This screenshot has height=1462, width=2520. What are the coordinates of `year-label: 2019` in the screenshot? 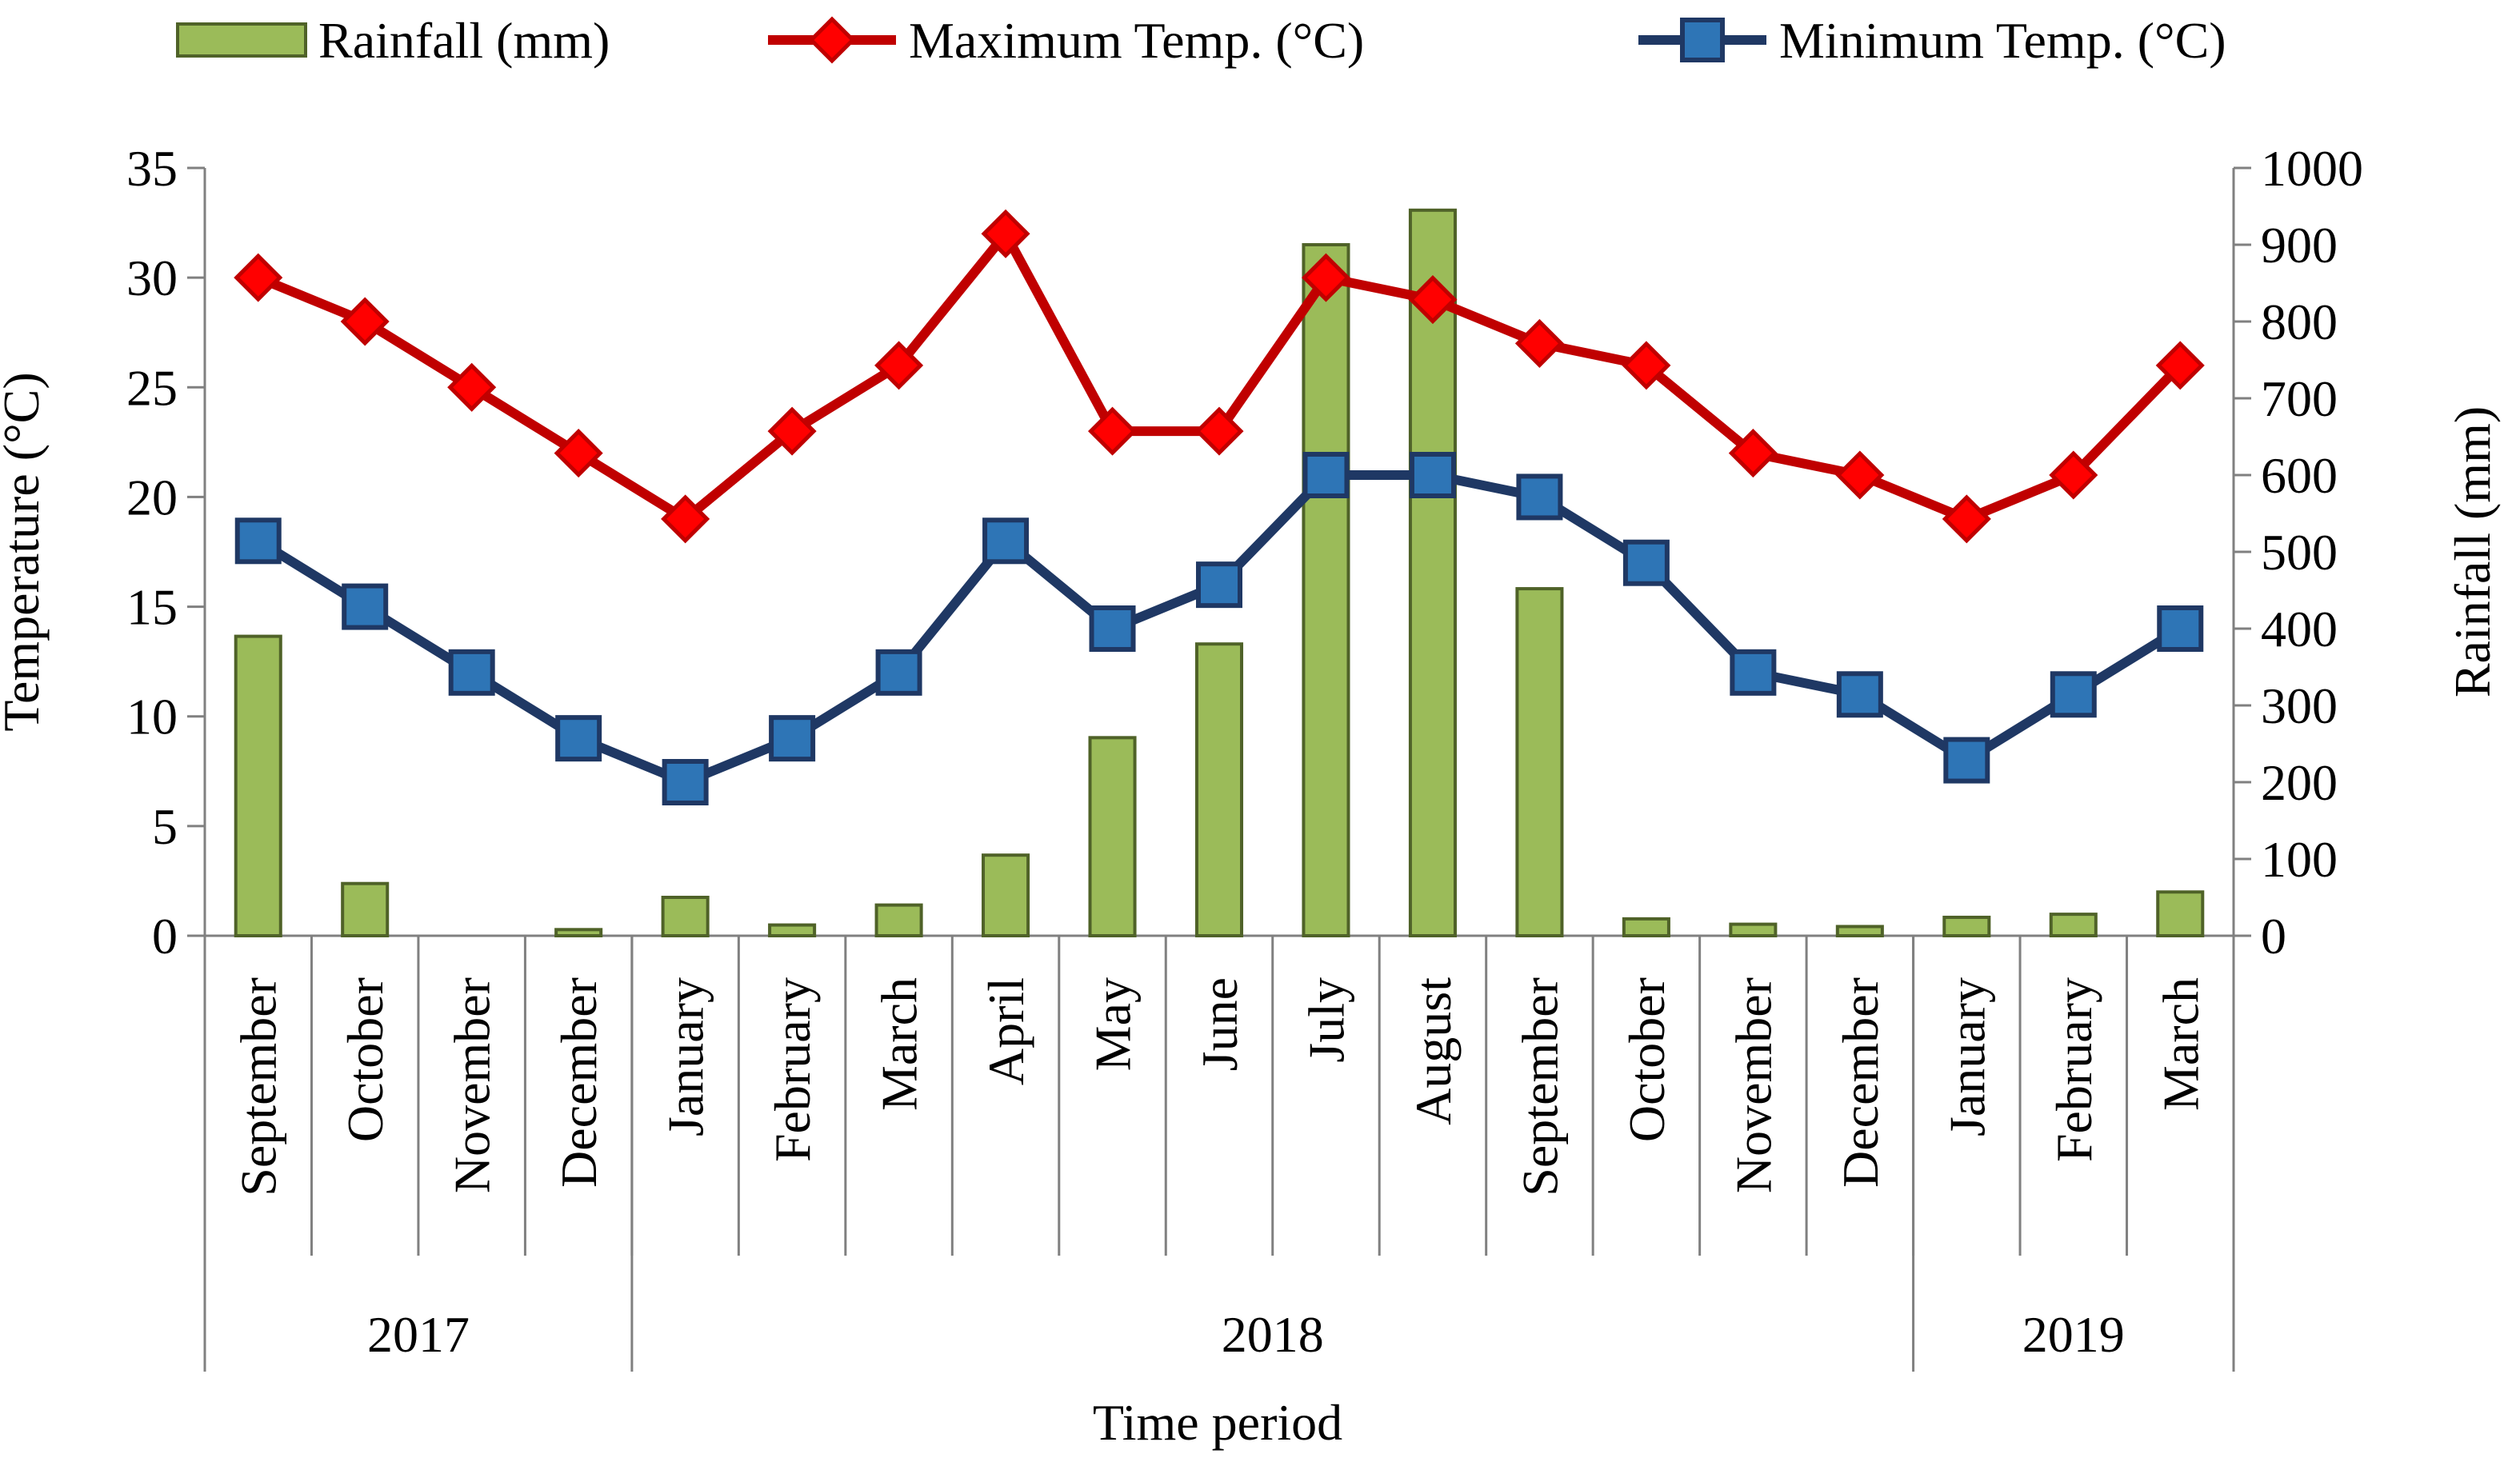 It's located at (2073, 1335).